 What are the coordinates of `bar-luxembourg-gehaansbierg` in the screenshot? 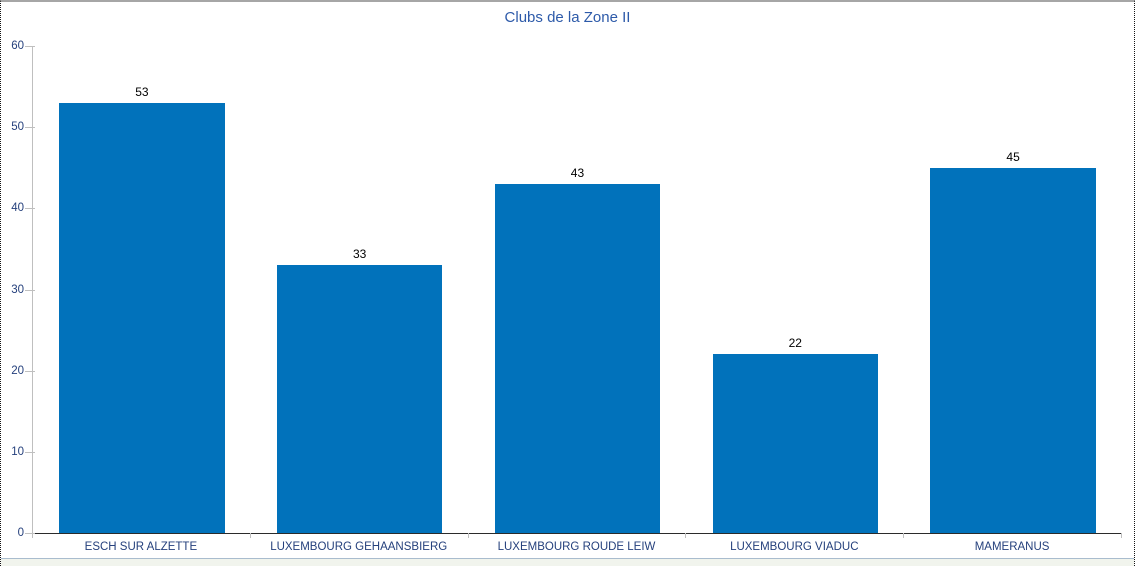 It's located at (359, 399).